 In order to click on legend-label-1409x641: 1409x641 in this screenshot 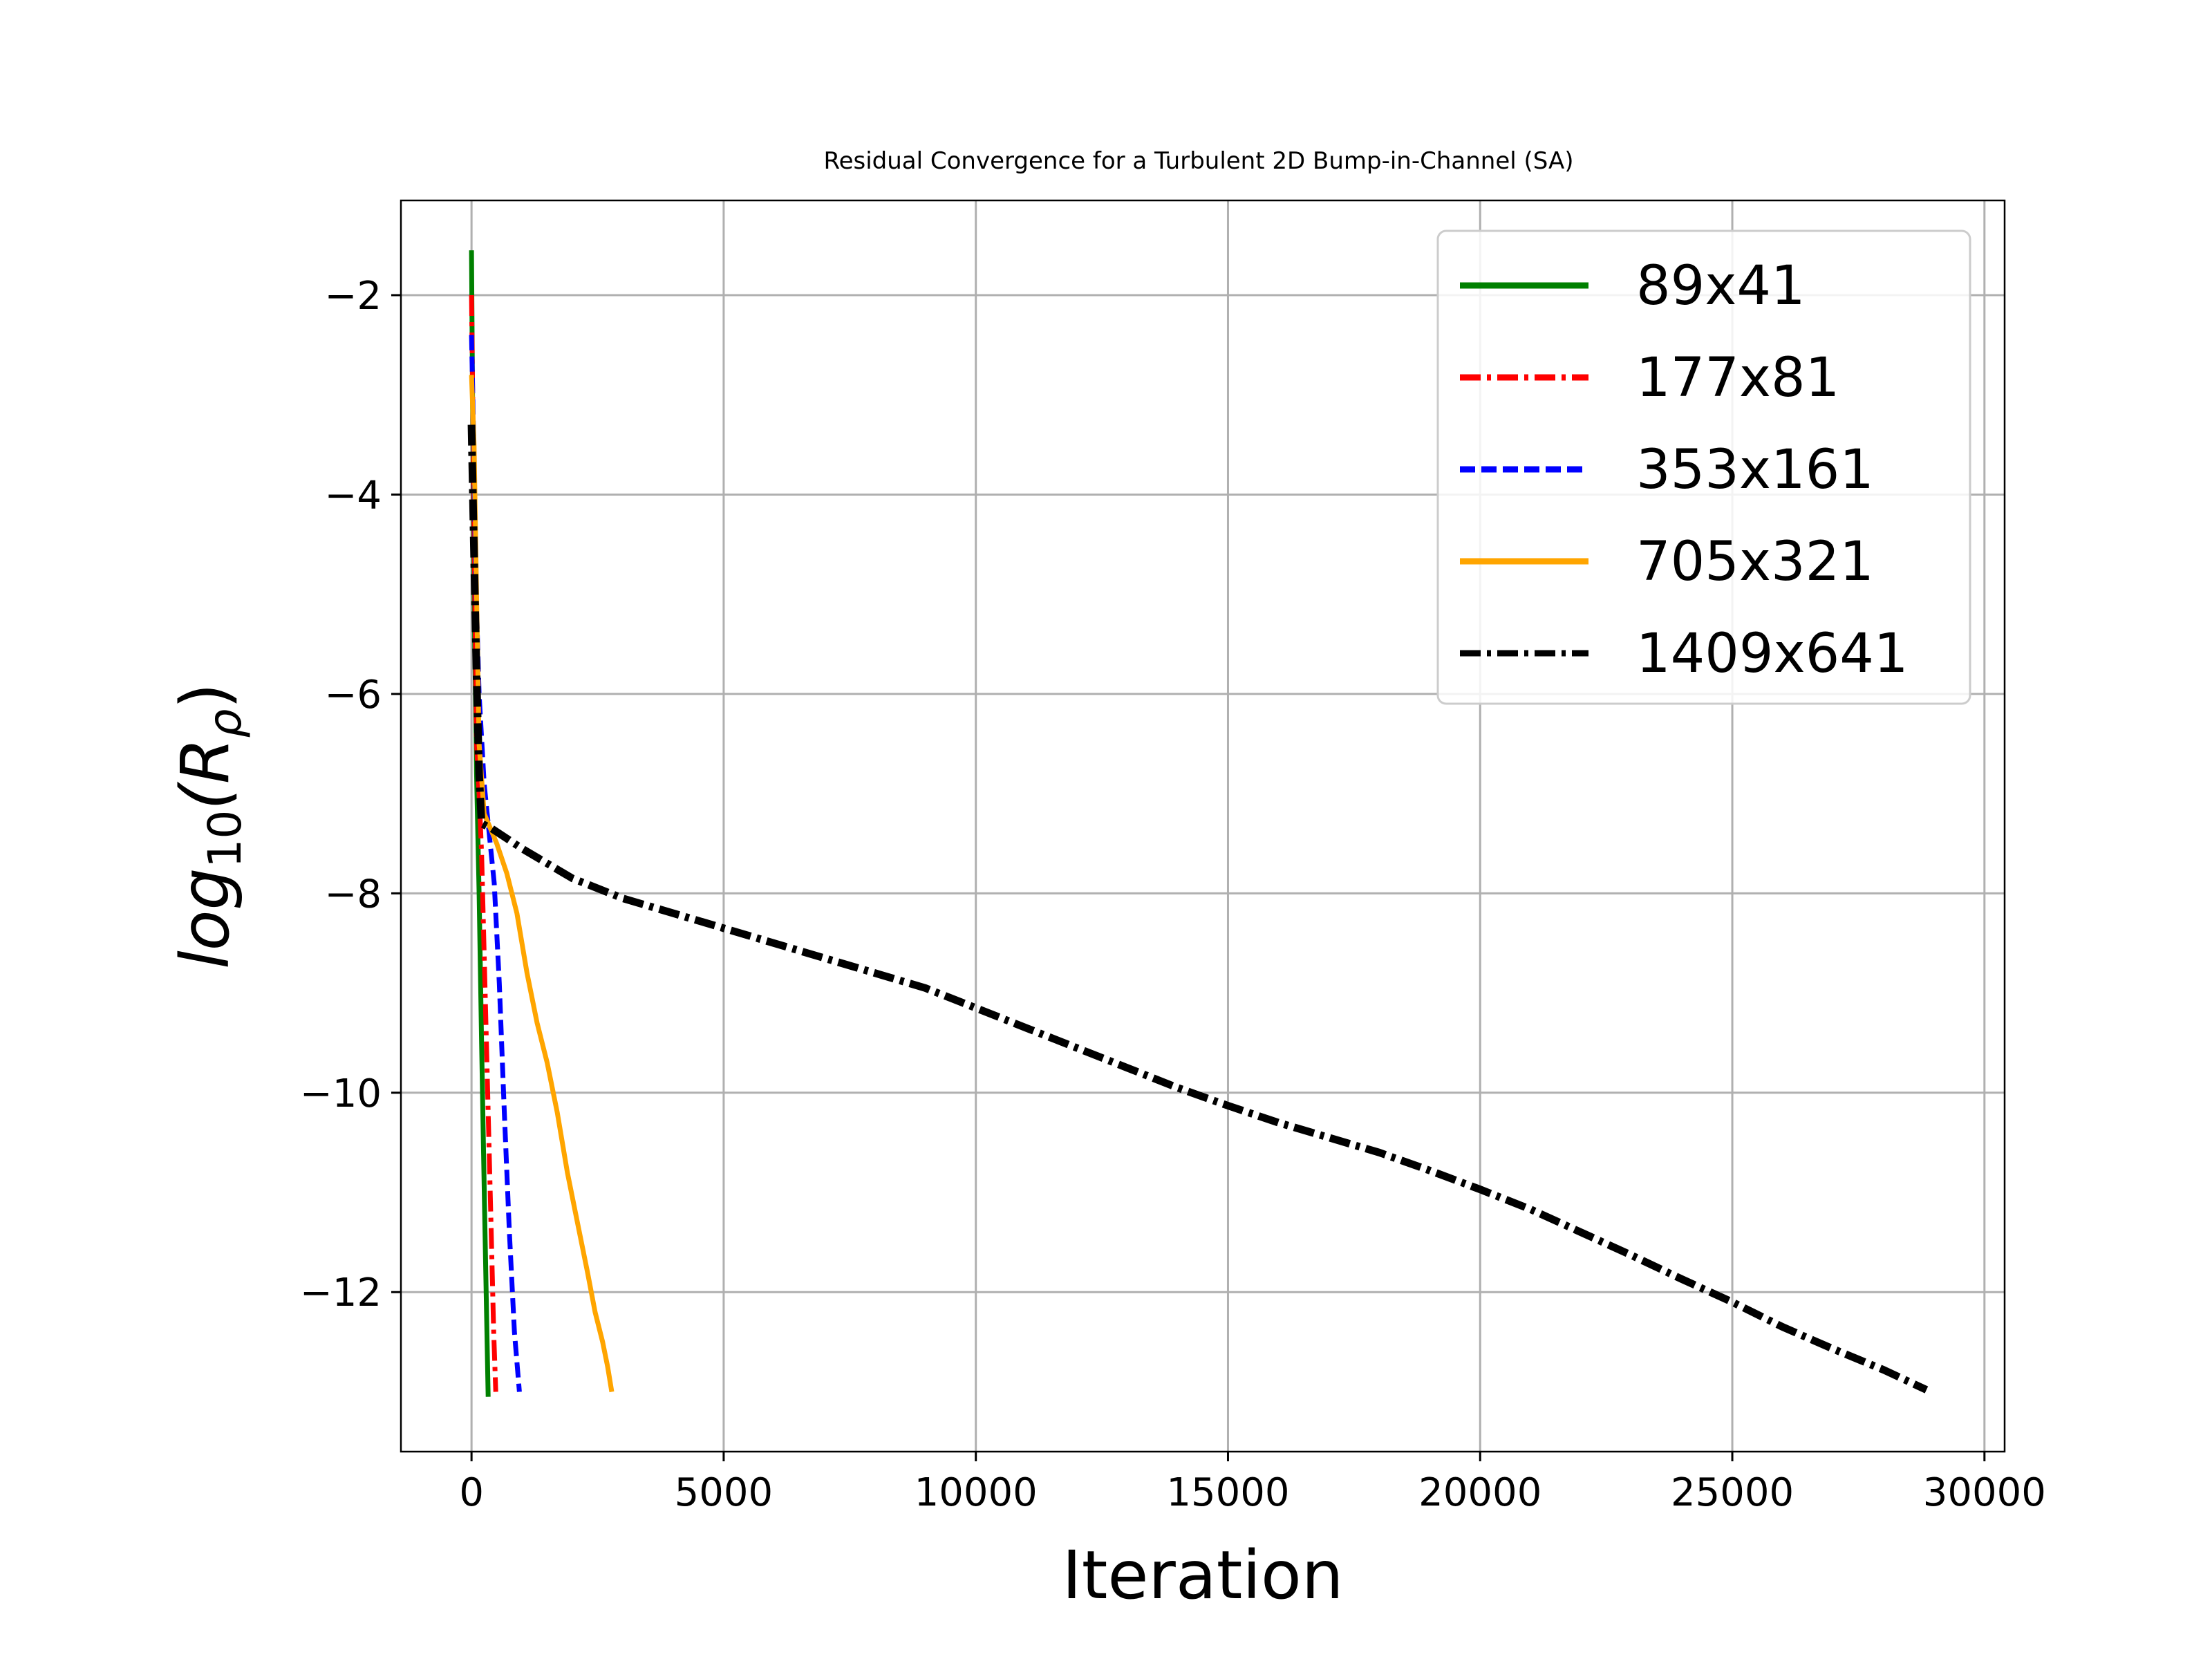, I will do `click(1773, 654)`.